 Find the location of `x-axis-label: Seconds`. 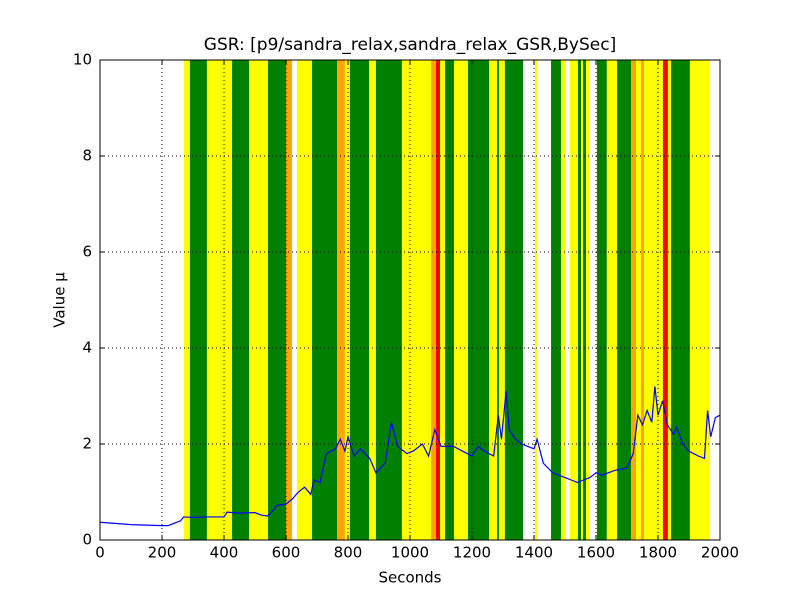

x-axis-label: Seconds is located at coordinates (409, 578).